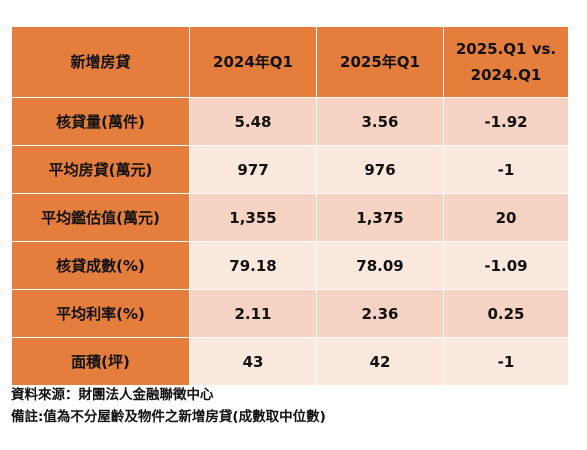 This screenshot has height=450, width=587. I want to click on cell-2025q1: 3.56, so click(380, 121).